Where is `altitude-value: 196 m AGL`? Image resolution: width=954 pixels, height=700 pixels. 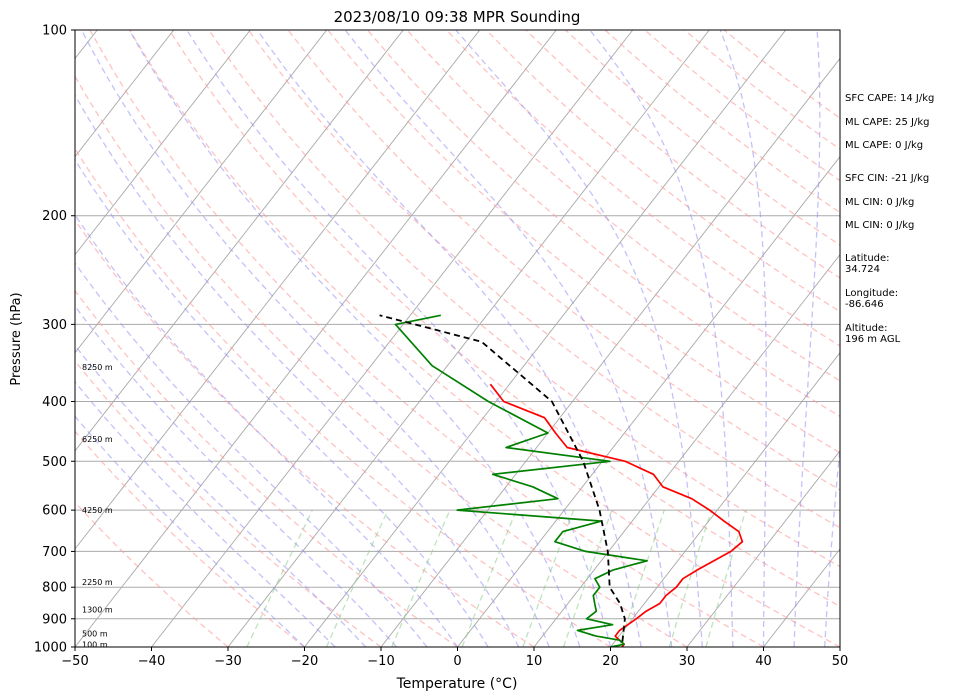 altitude-value: 196 m AGL is located at coordinates (873, 339).